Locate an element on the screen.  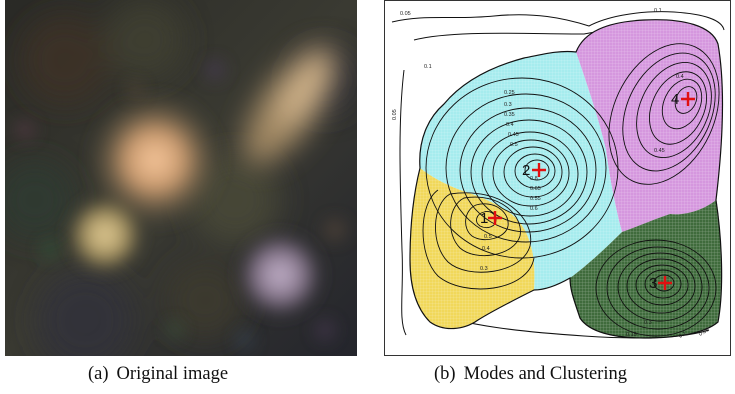
contour-label: 0.8 is located at coordinates (534, 179).